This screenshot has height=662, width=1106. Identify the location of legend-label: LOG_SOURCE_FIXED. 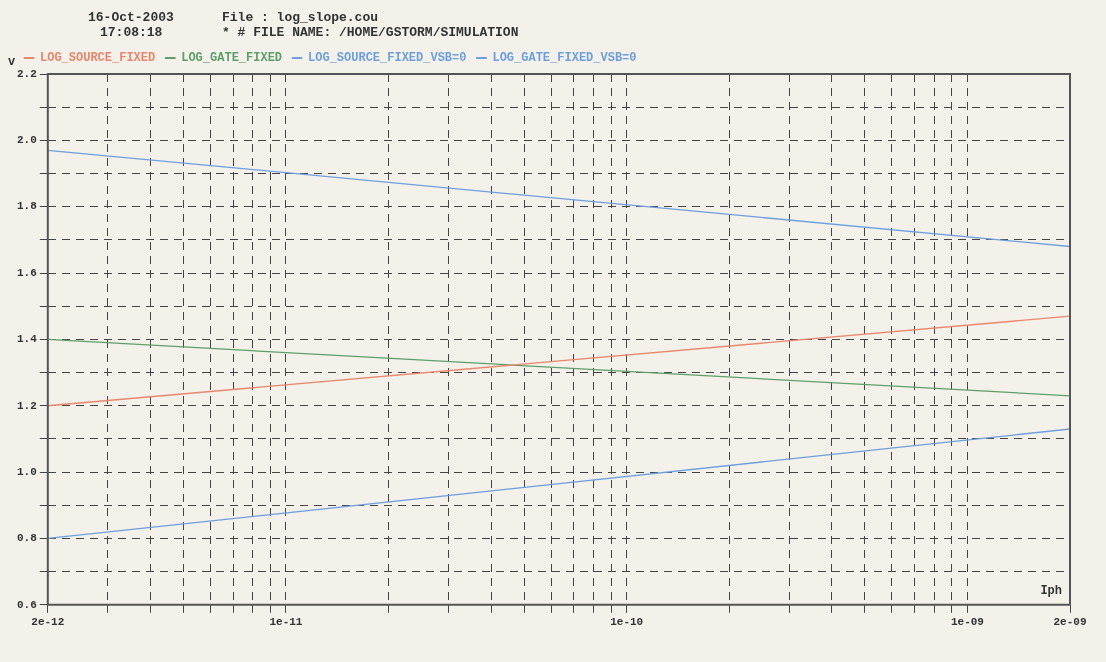
(98, 58).